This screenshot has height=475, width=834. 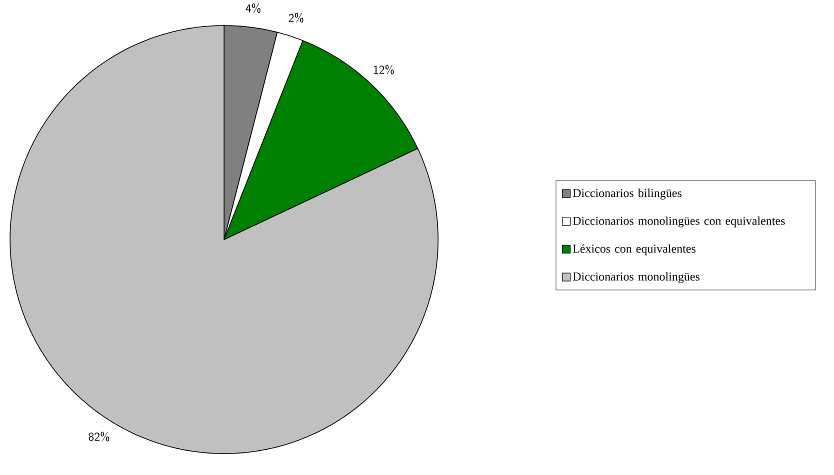 What do you see at coordinates (678, 222) in the screenshot?
I see `legend-label: Diccionarios monolingües con equivalentes` at bounding box center [678, 222].